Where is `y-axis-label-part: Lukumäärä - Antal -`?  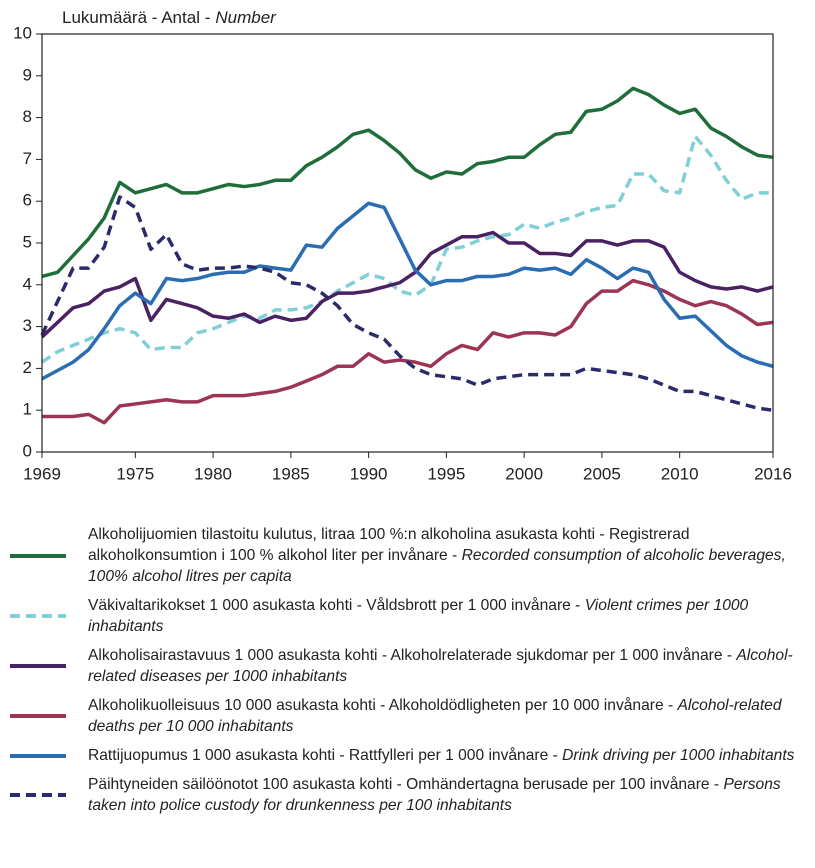 y-axis-label-part: Lukumäärä - Antal - is located at coordinates (136, 17).